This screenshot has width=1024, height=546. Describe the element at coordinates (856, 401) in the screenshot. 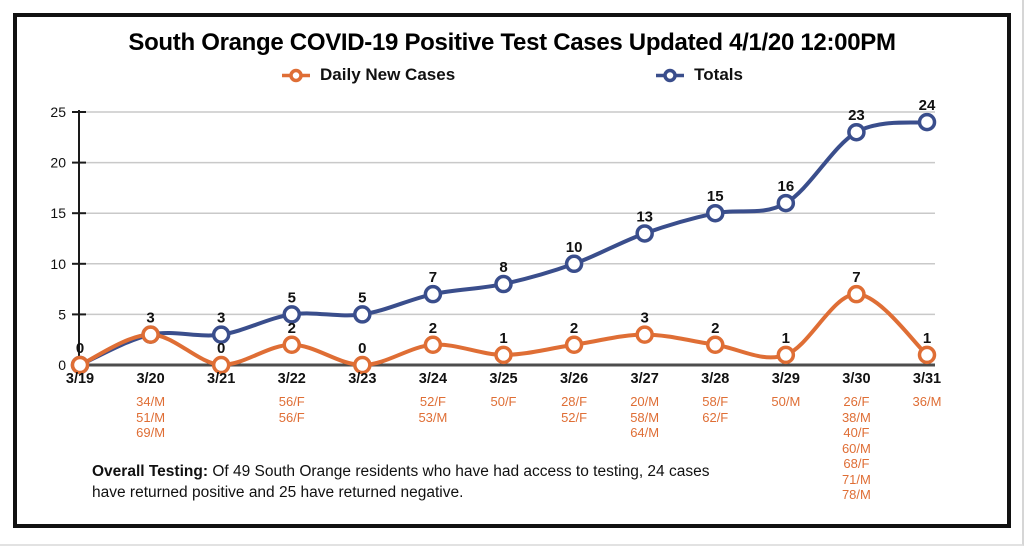

I see `case-detail-entry: 26/F` at that location.